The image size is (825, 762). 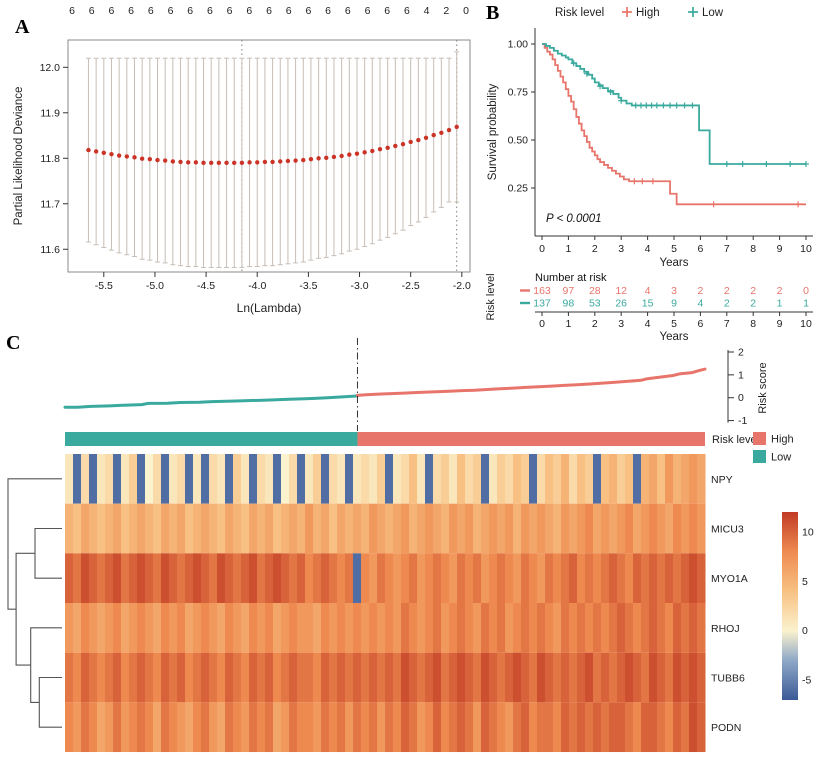 I want to click on colorbar-tick-label: 5, so click(x=805, y=582).